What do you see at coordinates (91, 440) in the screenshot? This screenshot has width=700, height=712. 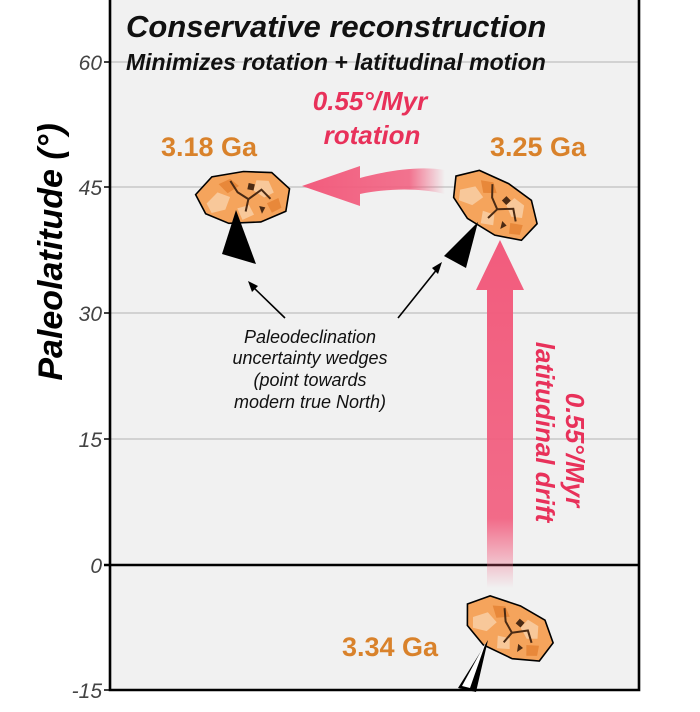 I see `tick-label-15: 15` at bounding box center [91, 440].